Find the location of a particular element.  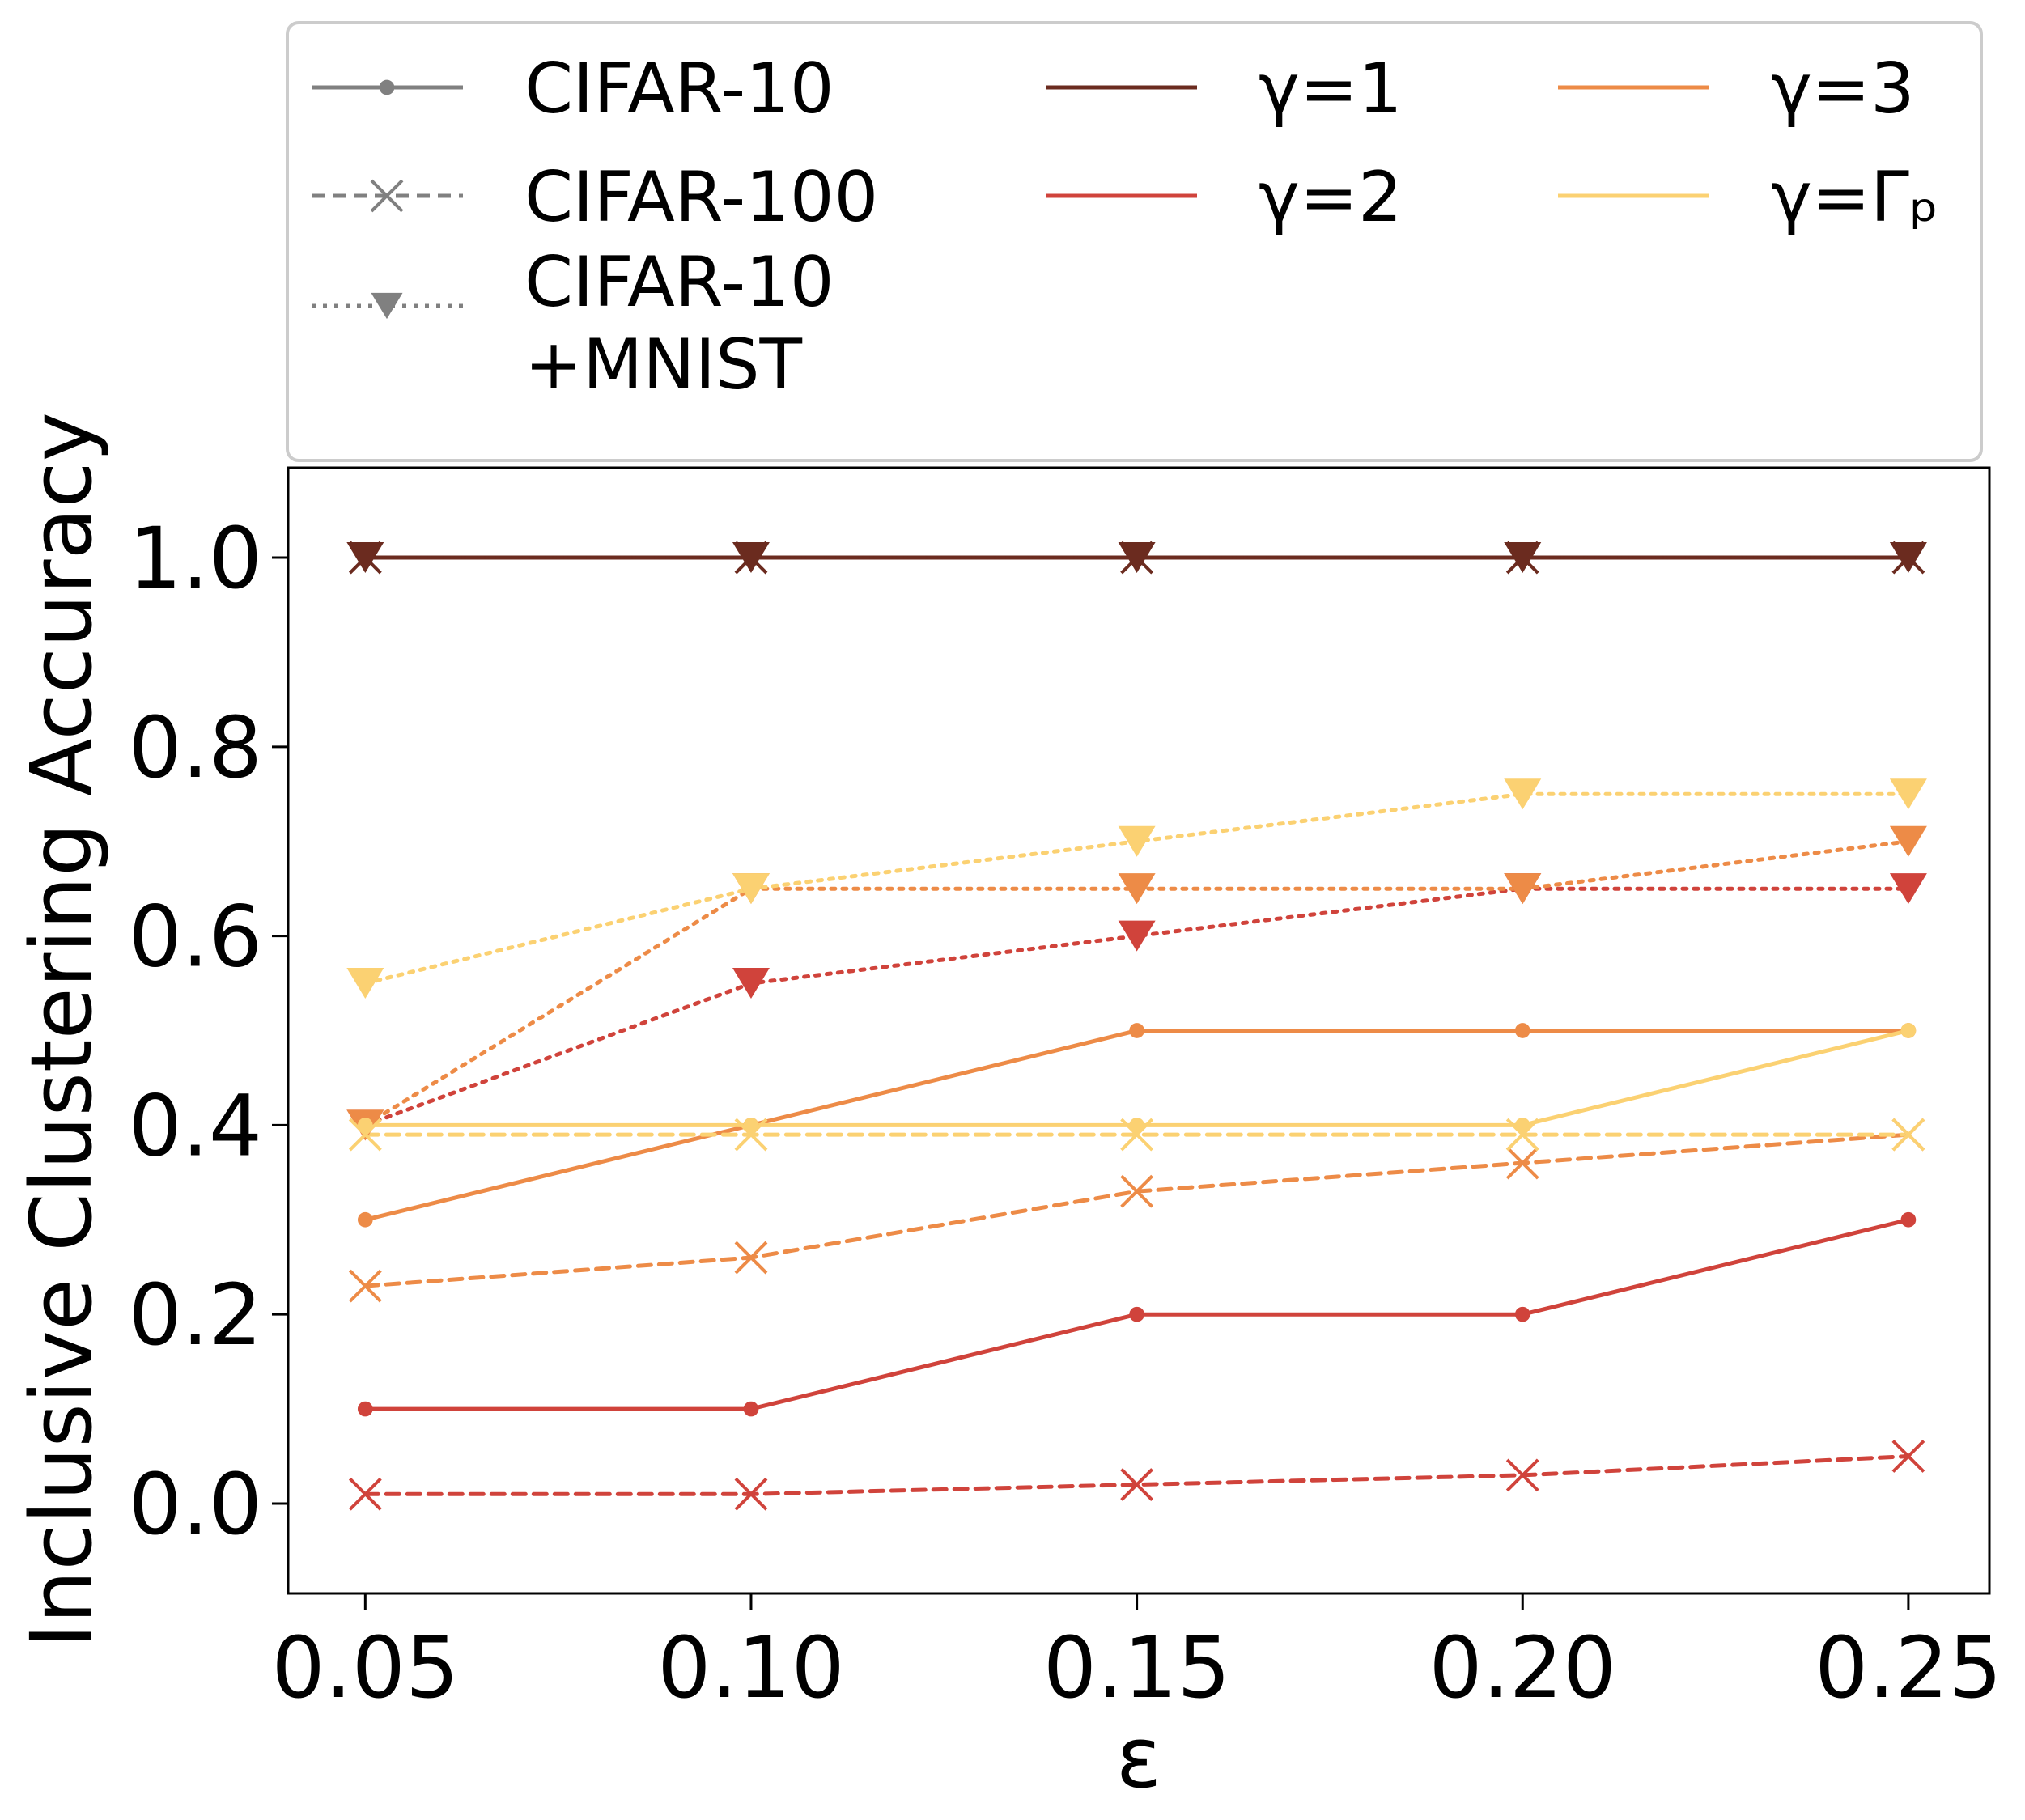

y-tick-label: 0.0 is located at coordinates (195, 1505).